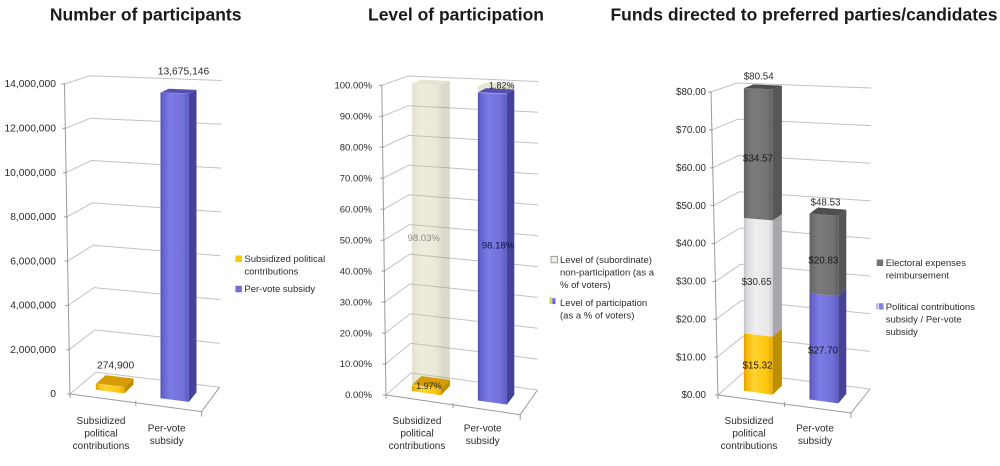 This screenshot has width=1000, height=466. I want to click on svg-text: 30.00%, so click(356, 302).